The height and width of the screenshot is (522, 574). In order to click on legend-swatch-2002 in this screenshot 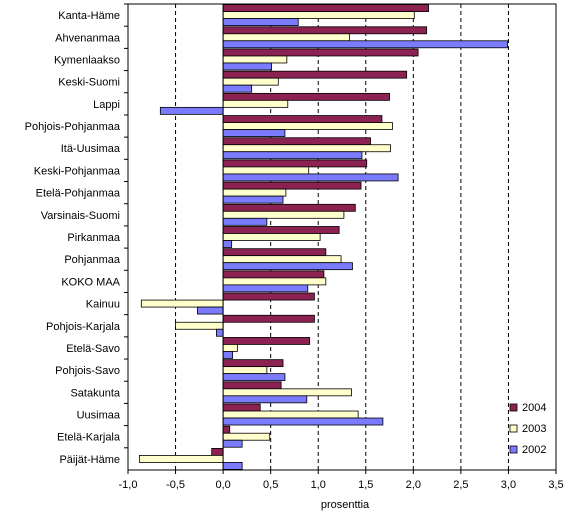, I will do `click(513, 449)`.